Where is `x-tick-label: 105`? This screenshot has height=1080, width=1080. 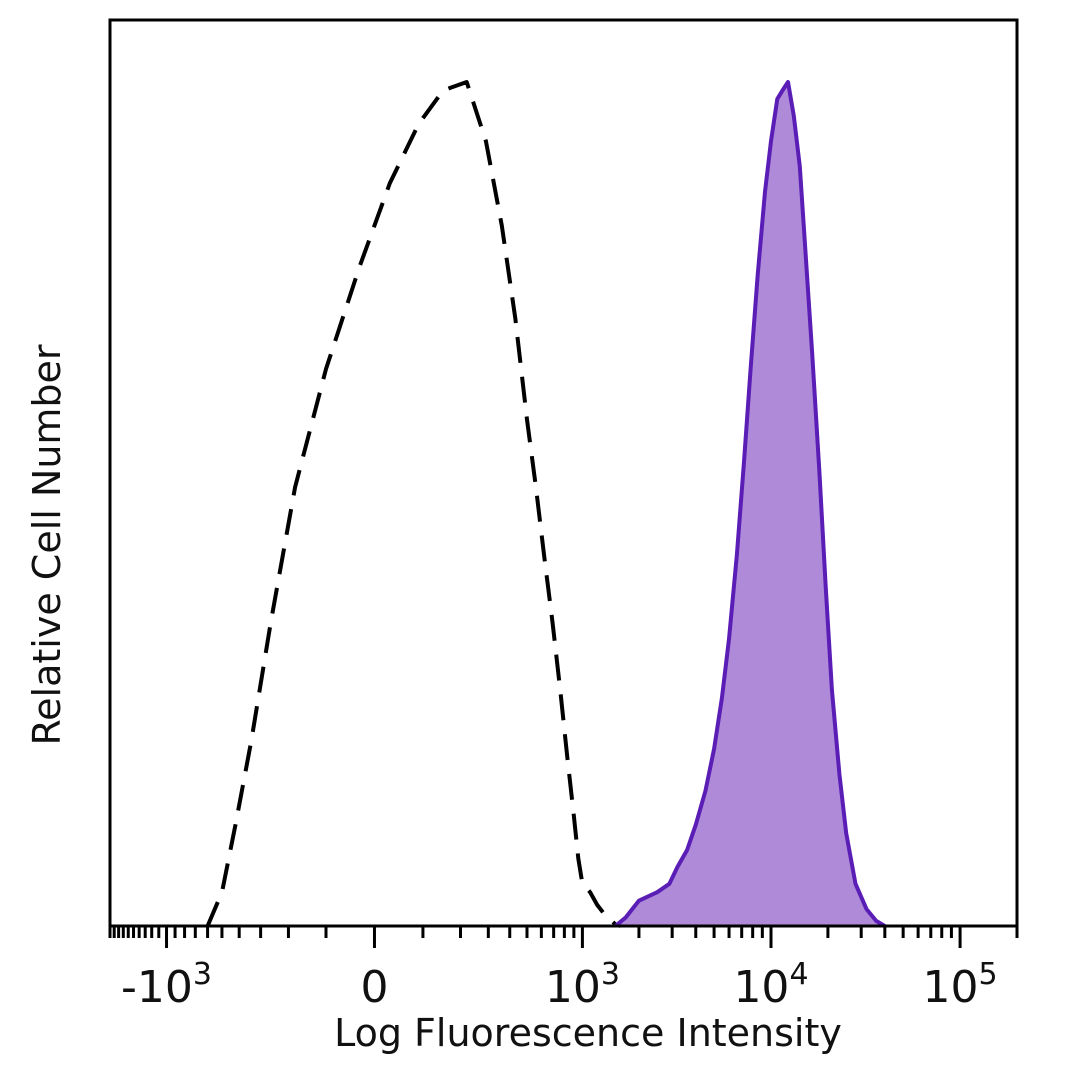
x-tick-label: 105 is located at coordinates (960, 985).